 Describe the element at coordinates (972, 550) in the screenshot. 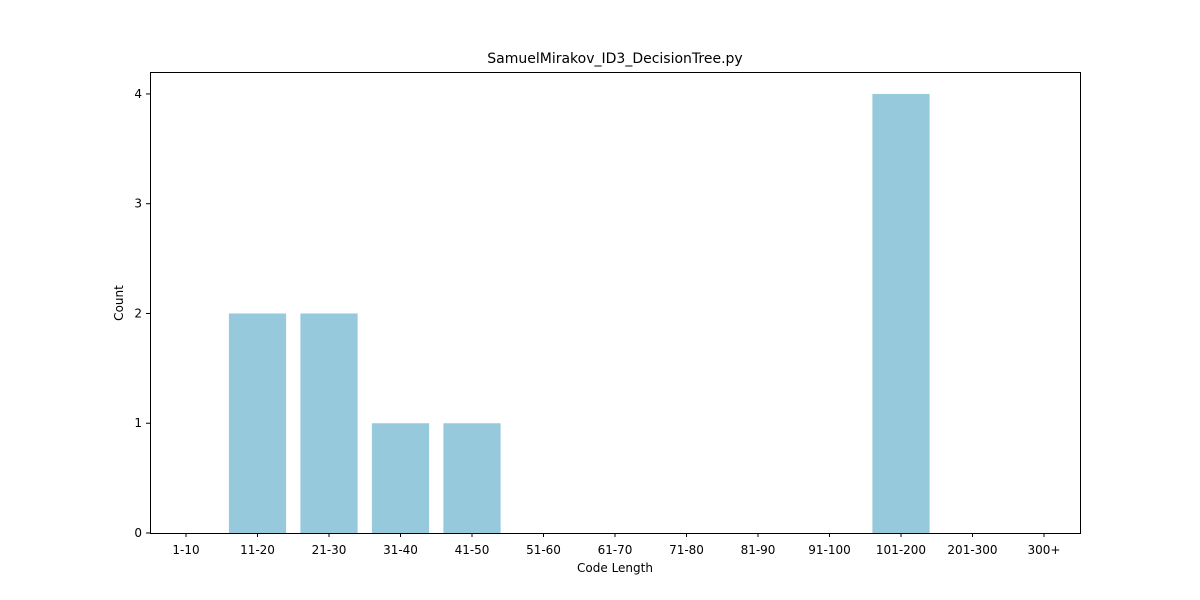

I see `x-tick-label: 201-300` at that location.